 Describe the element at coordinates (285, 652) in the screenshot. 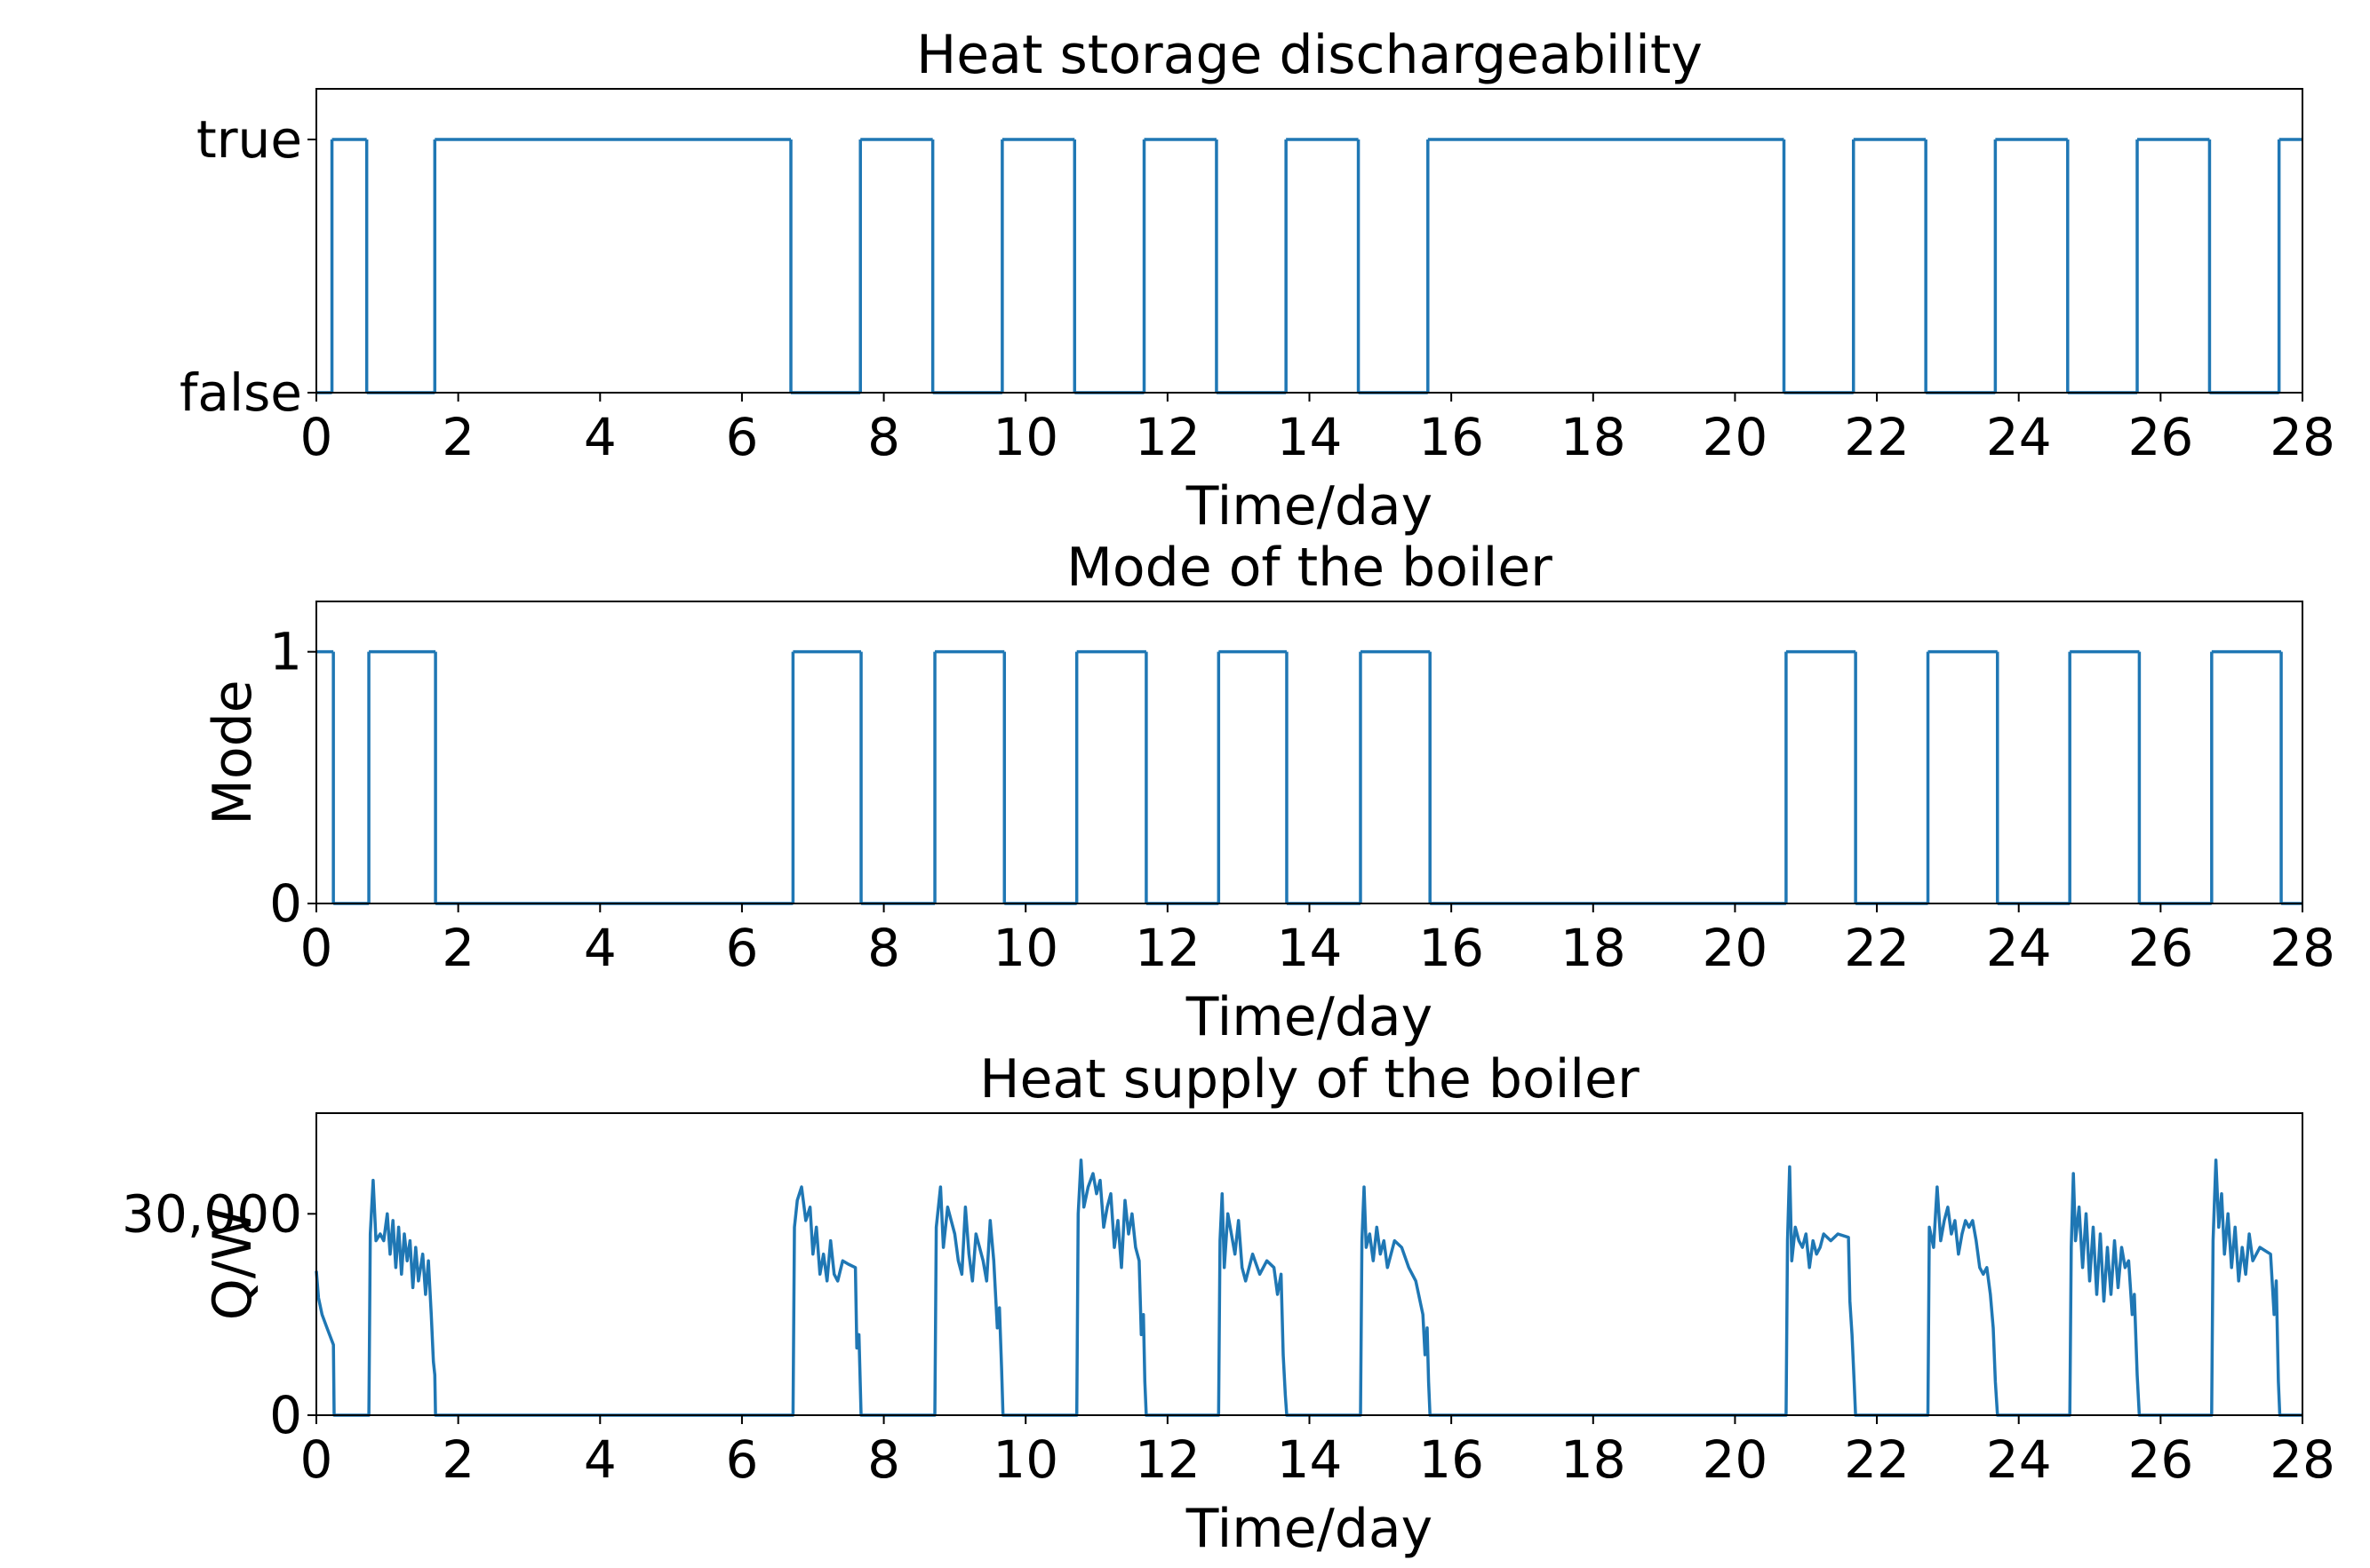

I see `y-tick-label: 1` at that location.